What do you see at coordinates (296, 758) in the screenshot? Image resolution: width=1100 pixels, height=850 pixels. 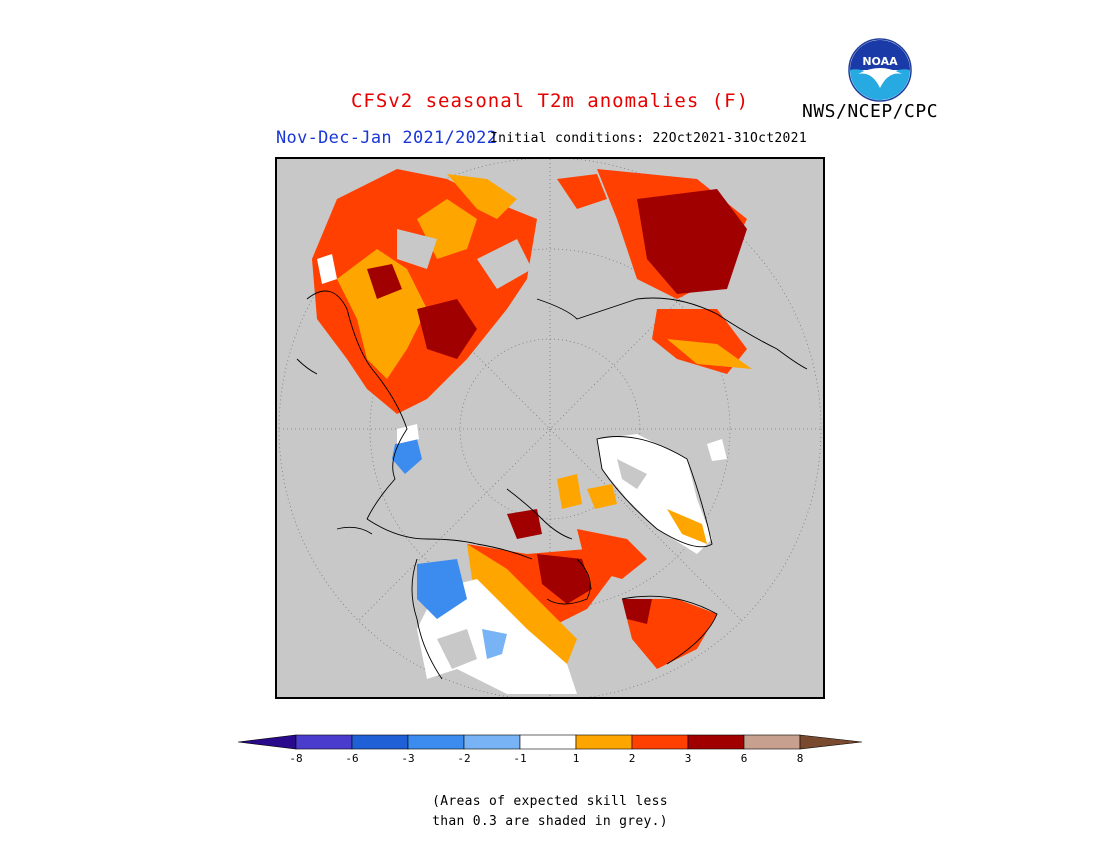 I see `legend-tick: -8` at bounding box center [296, 758].